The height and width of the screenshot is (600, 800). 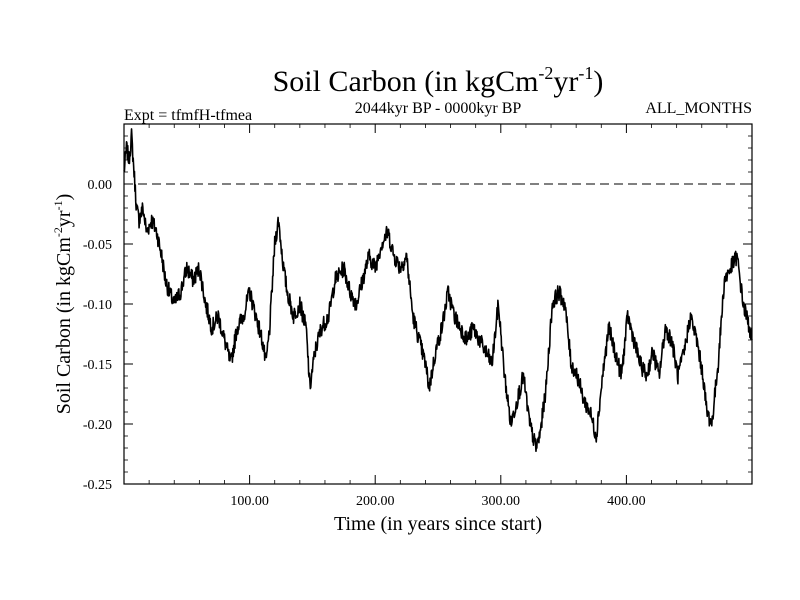 I want to click on x-axis-label: Time (in years since start), so click(x=438, y=524).